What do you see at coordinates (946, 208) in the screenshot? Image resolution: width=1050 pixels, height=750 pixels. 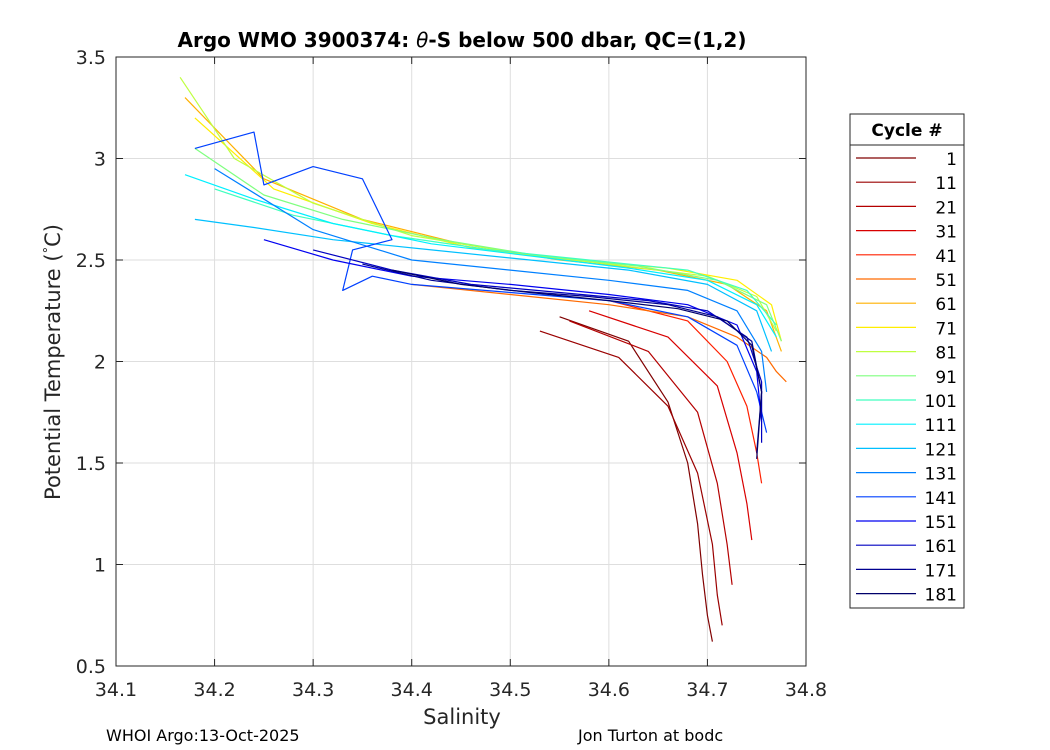 I see `legend-label-21: 21` at bounding box center [946, 208].